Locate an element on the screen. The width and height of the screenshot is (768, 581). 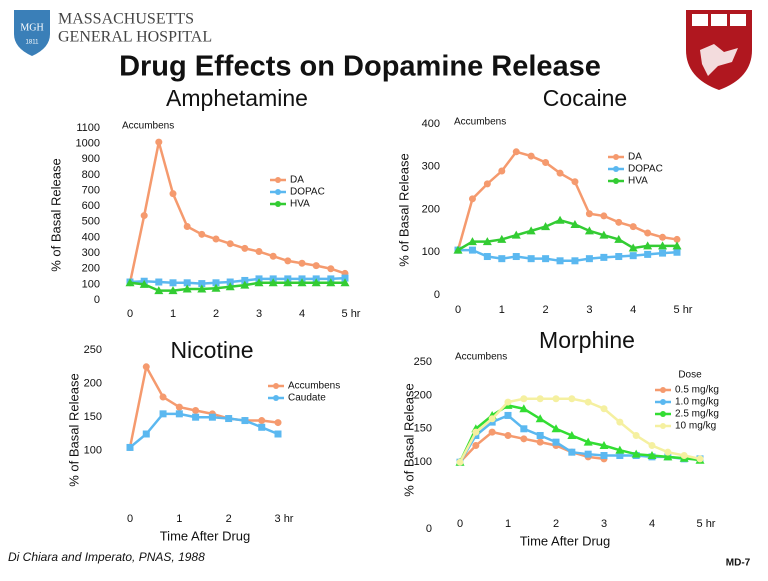
slide-title: Drug Effects on Dopamine Release is located at coordinates (360, 67).